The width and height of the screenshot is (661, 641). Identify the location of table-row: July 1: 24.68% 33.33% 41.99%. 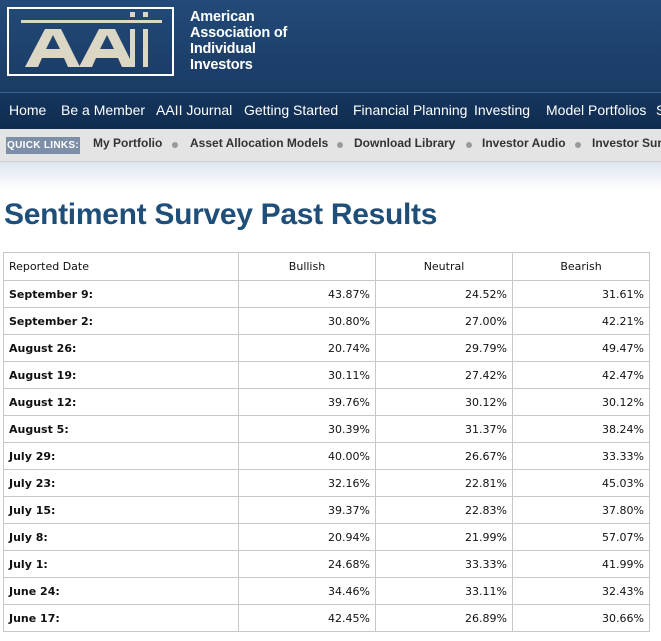
(326, 564).